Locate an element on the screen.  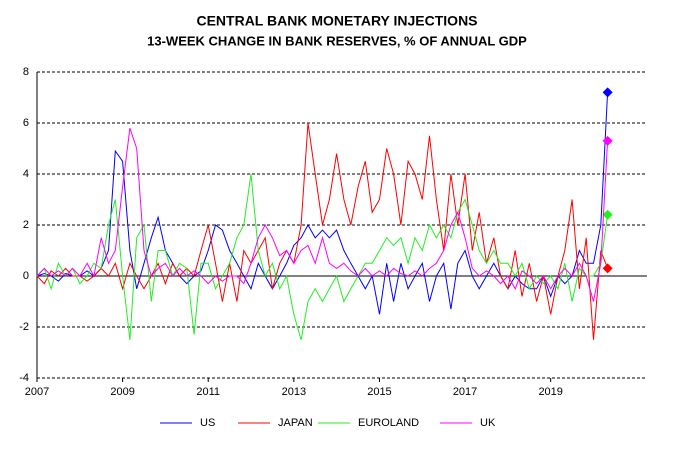
y-tick-label: 8 is located at coordinates (26, 72).